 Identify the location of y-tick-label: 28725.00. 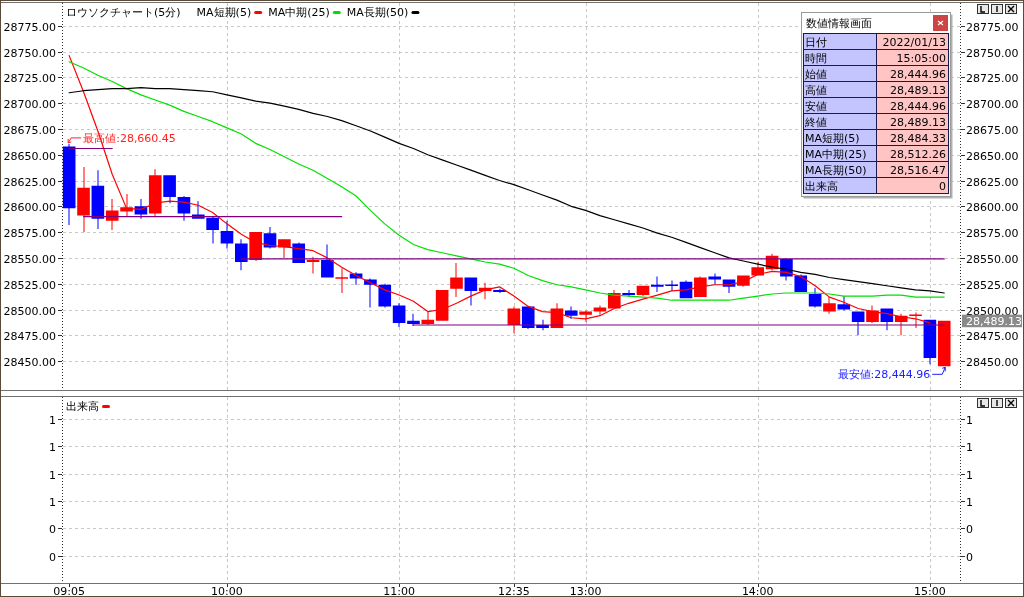
(29, 78).